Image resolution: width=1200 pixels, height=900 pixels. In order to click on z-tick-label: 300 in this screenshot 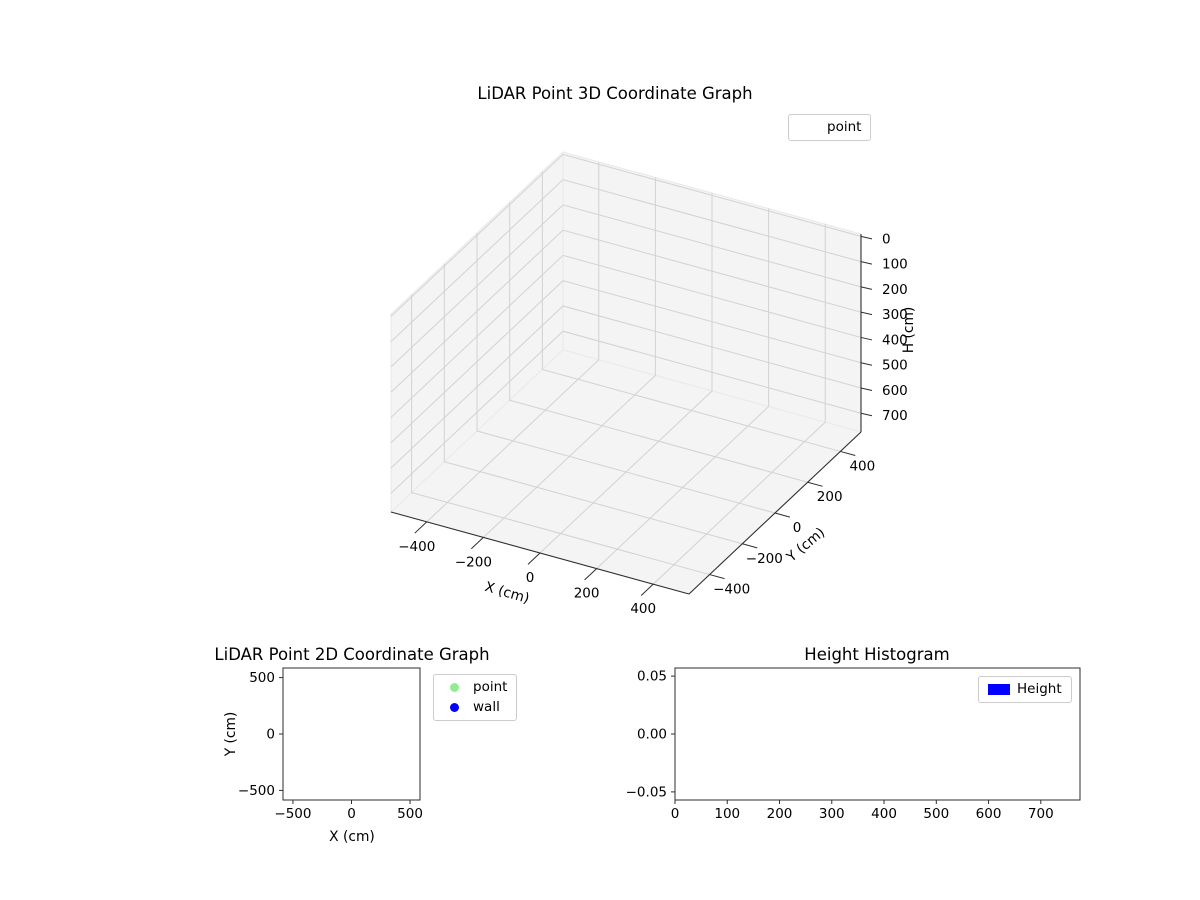, I will do `click(895, 315)`.